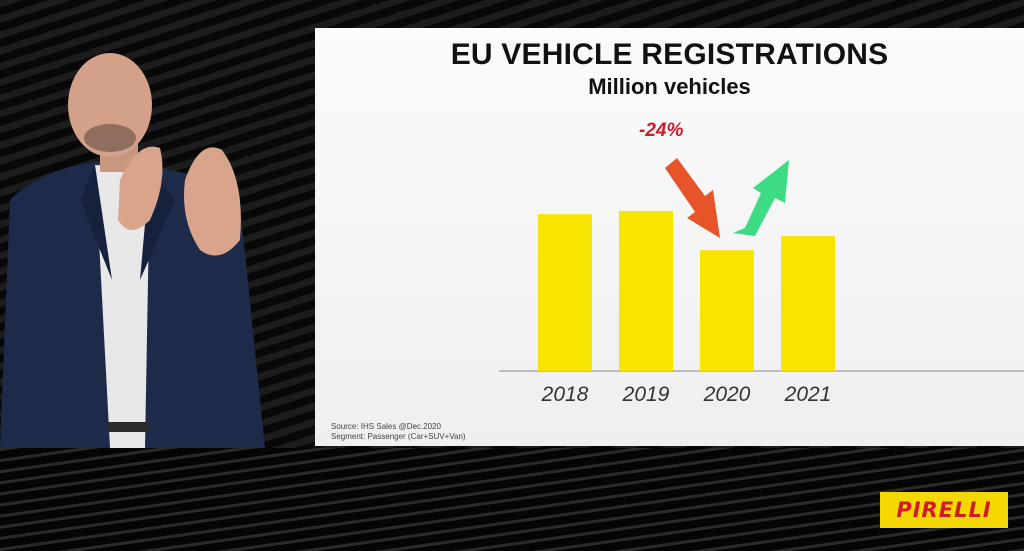 The image size is (1024, 551). What do you see at coordinates (646, 394) in the screenshot?
I see `x-tick-label: 2019` at bounding box center [646, 394].